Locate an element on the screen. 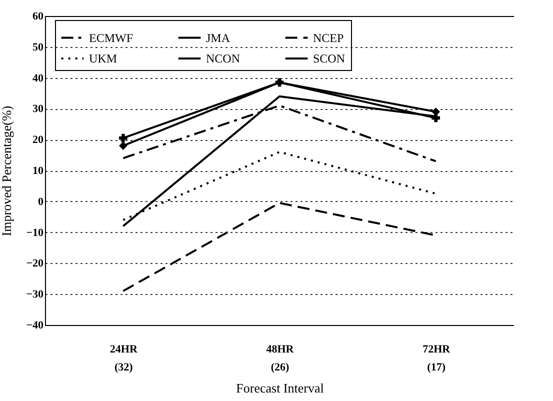 The height and width of the screenshot is (401, 553). y-tick-label: 50 is located at coordinates (38, 47).